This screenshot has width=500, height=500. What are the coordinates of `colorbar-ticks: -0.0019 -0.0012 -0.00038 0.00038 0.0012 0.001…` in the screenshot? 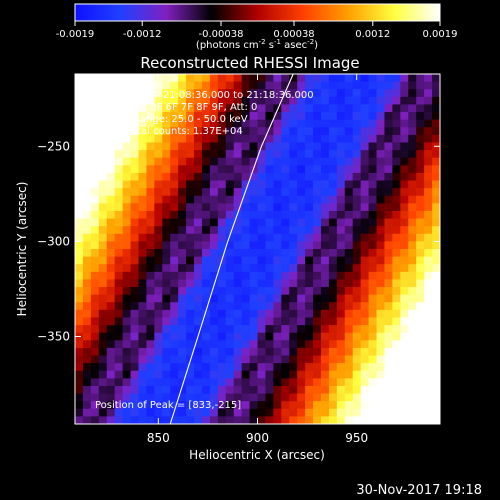 It's located at (257, 30).